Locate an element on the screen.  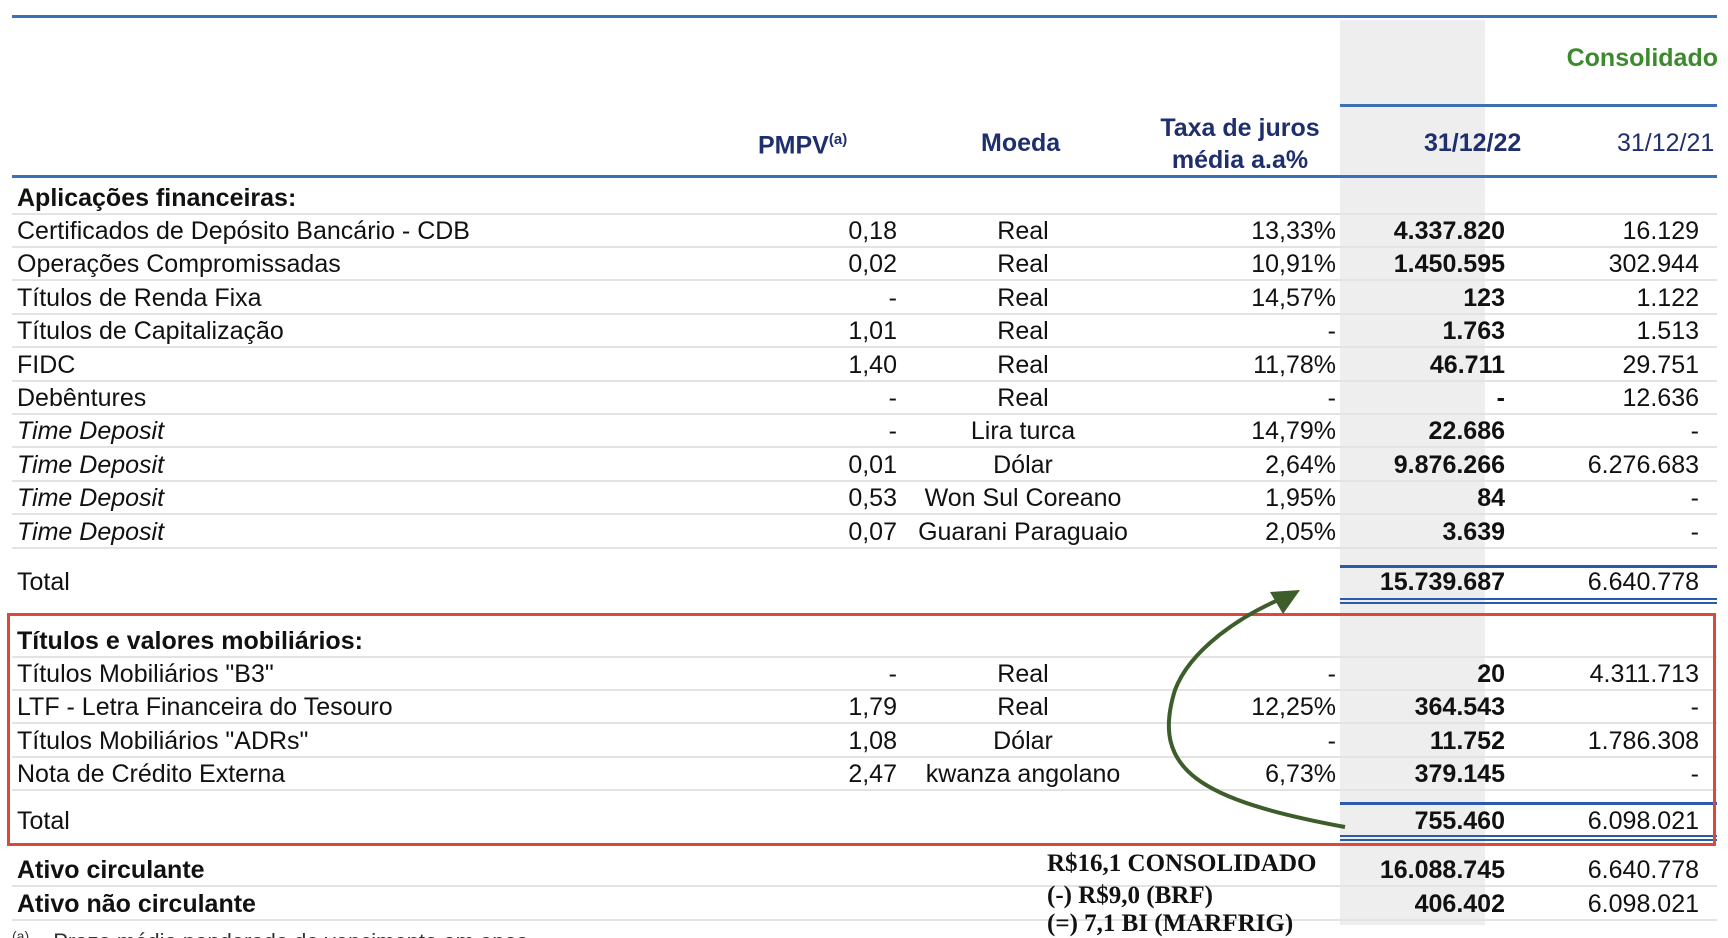
total-label: Total is located at coordinates (43, 582).